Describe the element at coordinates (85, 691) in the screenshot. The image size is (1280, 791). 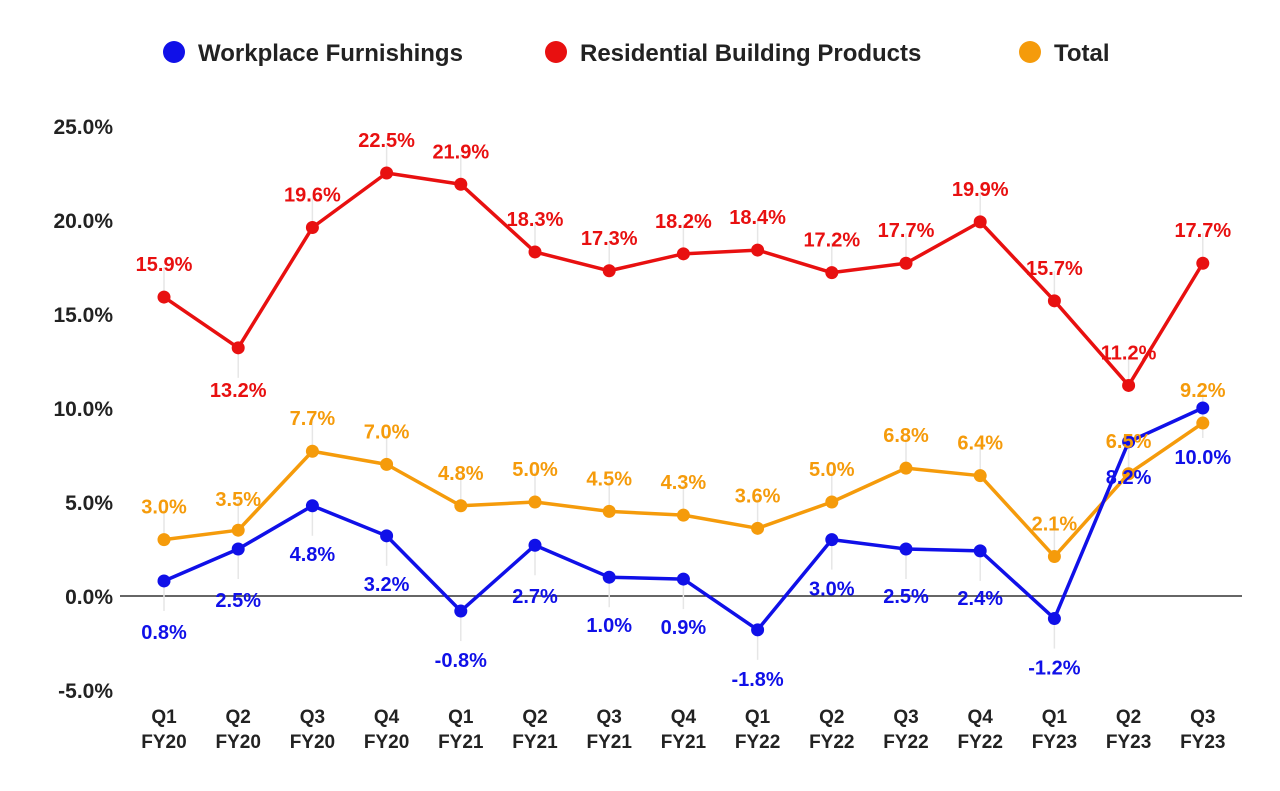
I see `y-tick-label-6: -5.0%` at that location.